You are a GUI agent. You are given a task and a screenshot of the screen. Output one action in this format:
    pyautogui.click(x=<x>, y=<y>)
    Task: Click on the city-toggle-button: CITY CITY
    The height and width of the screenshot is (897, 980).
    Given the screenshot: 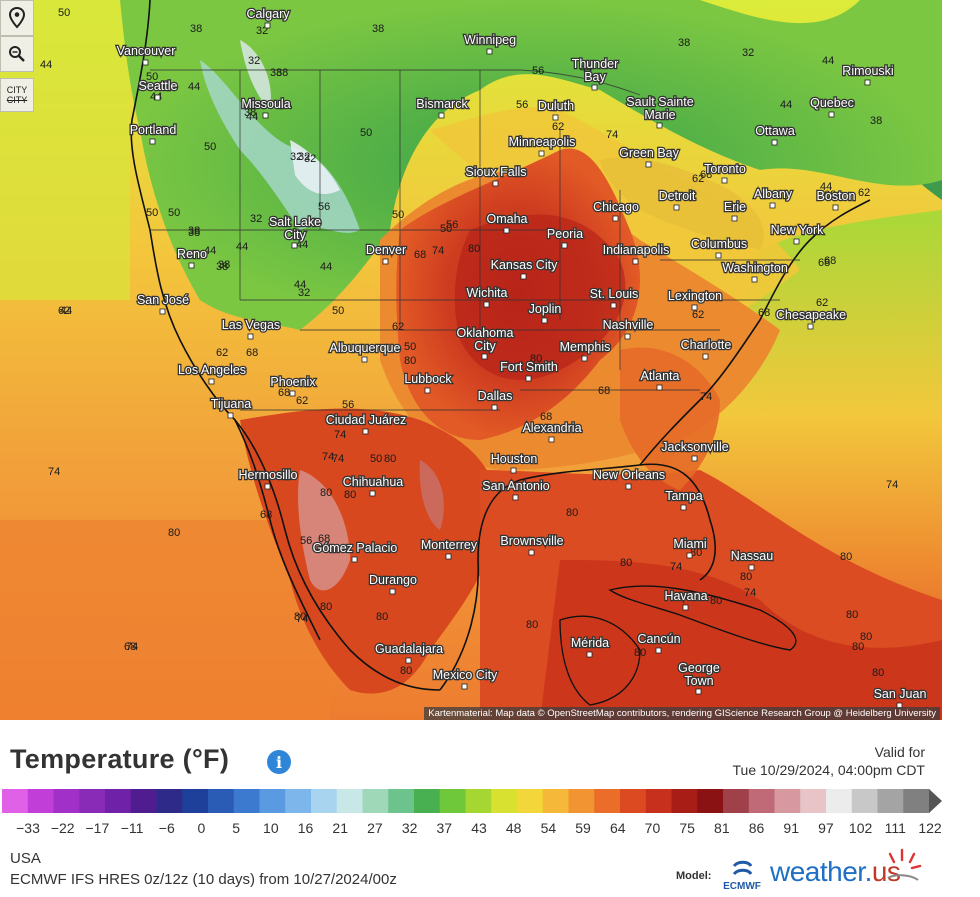 What is the action you would take?
    pyautogui.click(x=17, y=95)
    